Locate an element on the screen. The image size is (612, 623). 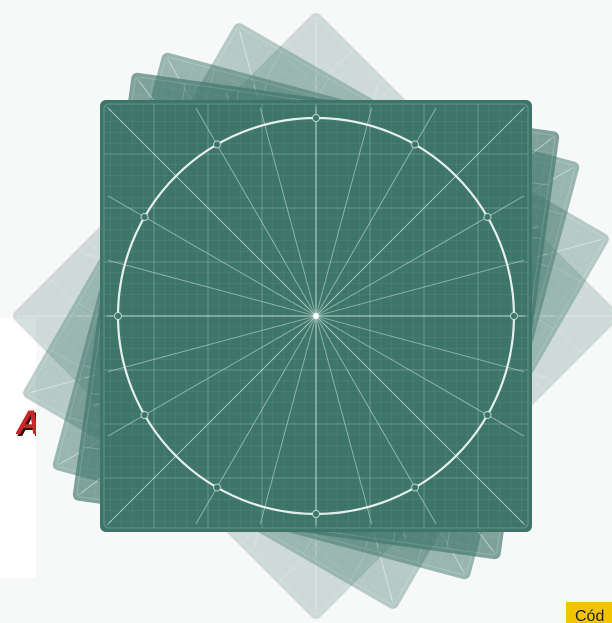
center-dot is located at coordinates (316, 316).